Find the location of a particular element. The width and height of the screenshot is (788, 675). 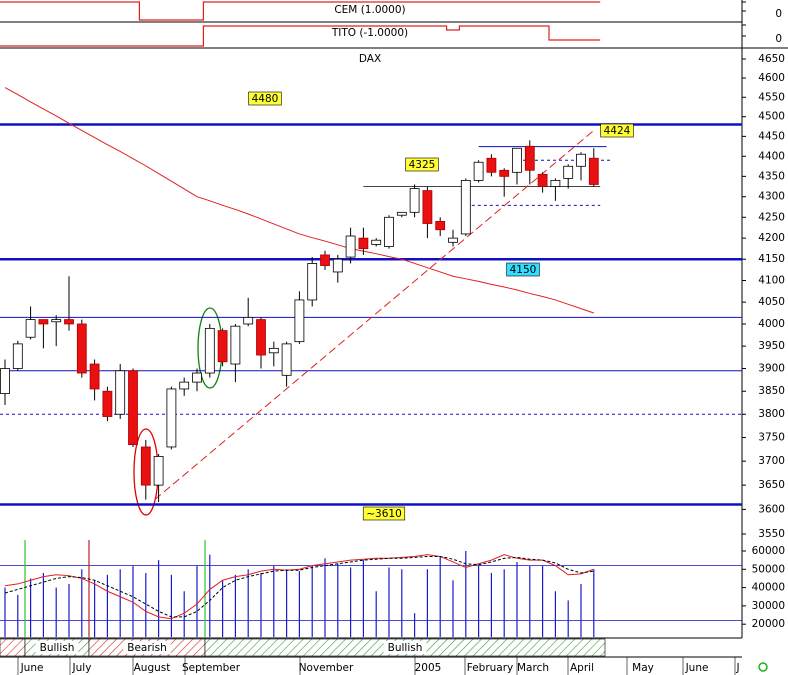

level-label: 4480 is located at coordinates (265, 99).